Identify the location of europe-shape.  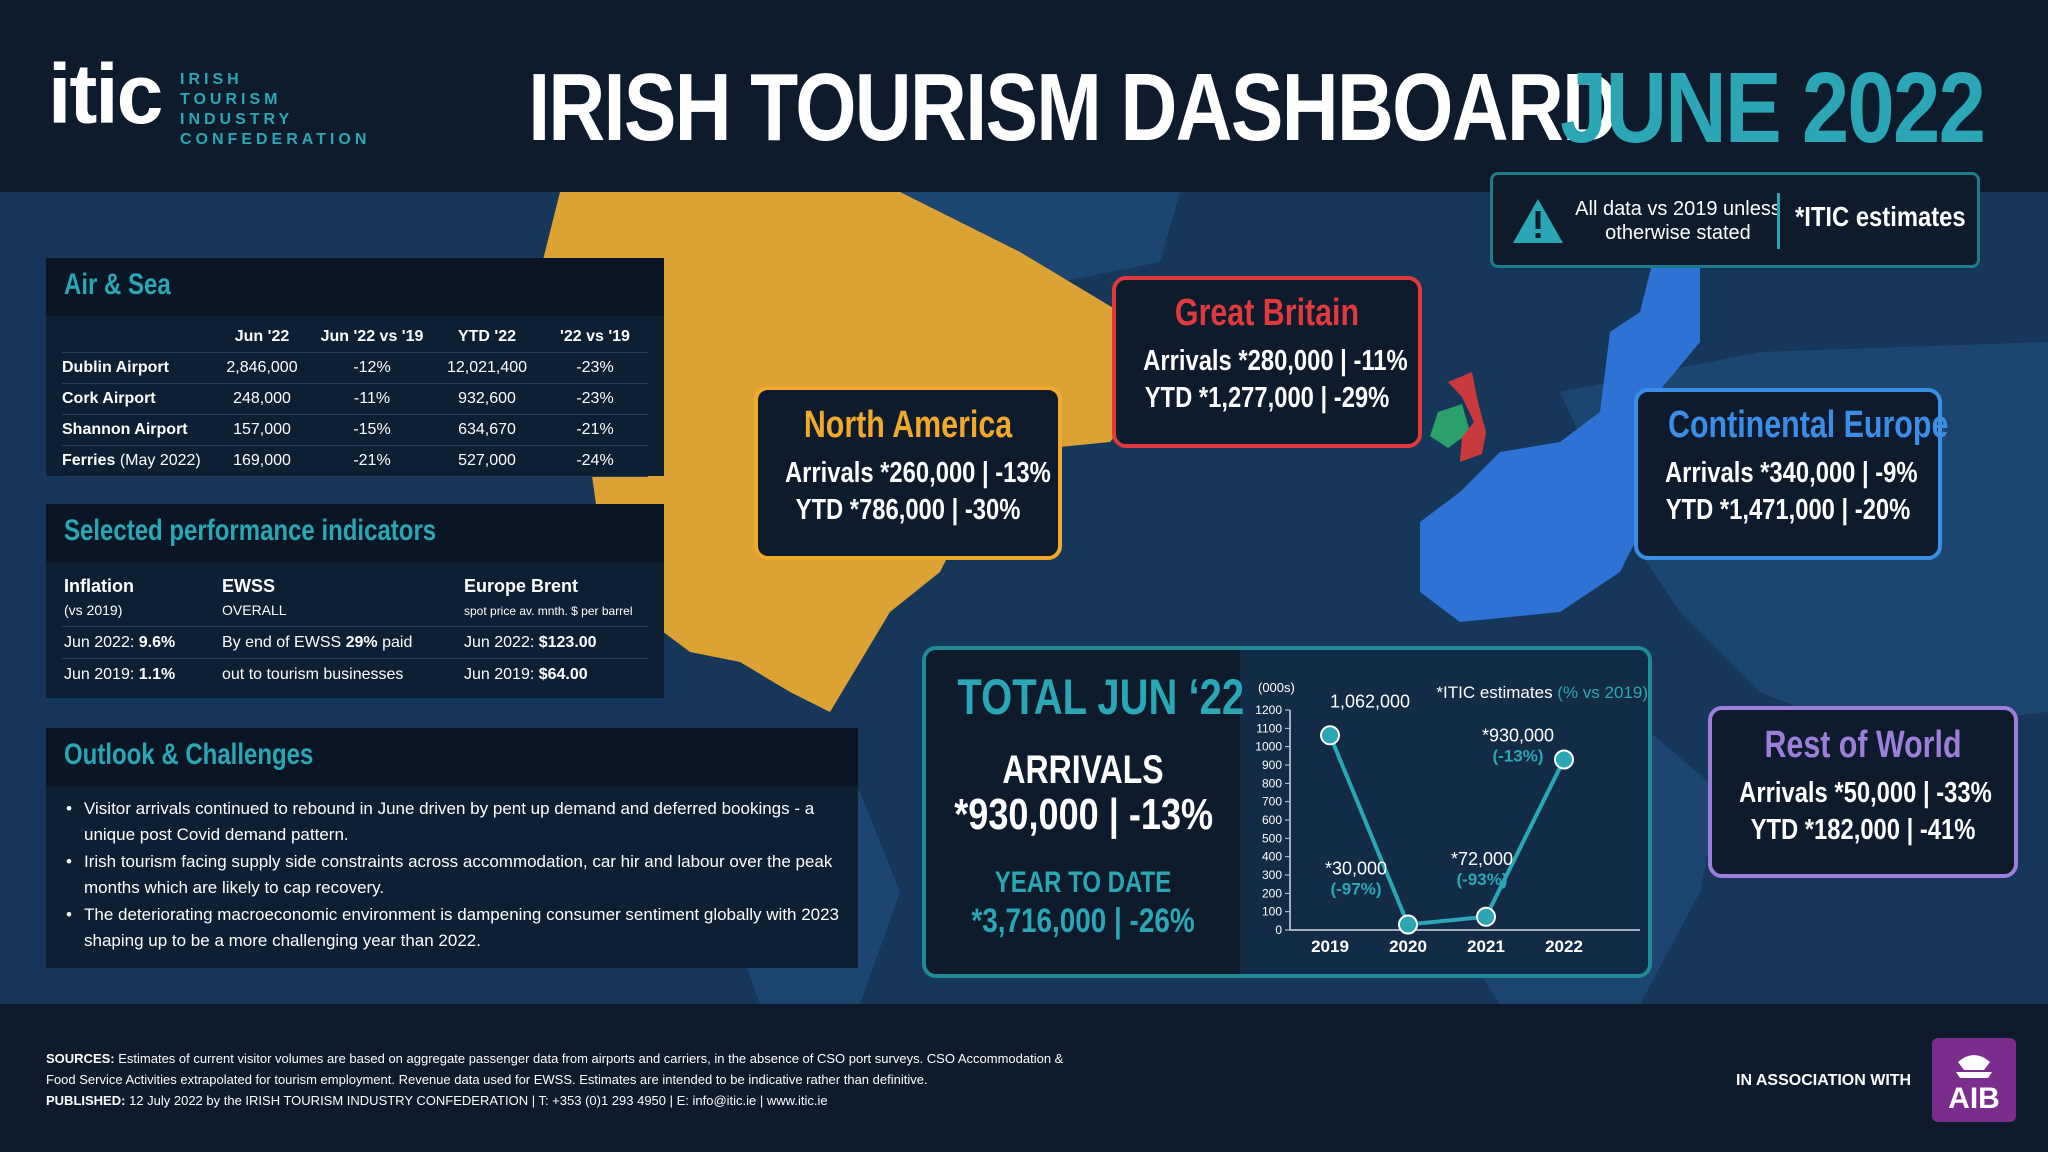
(1560, 417).